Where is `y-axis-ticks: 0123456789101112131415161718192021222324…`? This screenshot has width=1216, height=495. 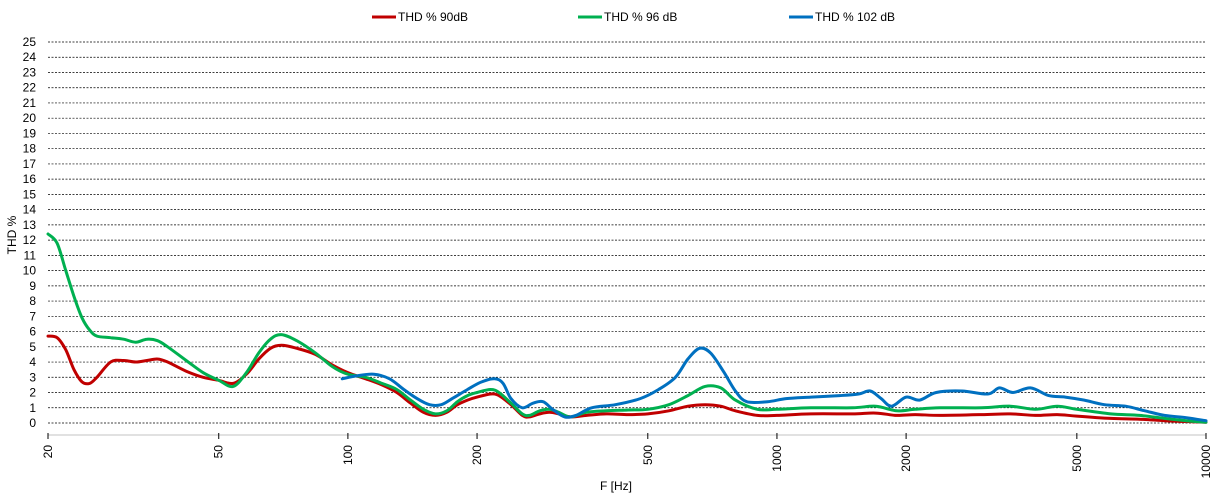
y-axis-ticks: 0123456789101112131415161718192021222324… is located at coordinates (30, 232).